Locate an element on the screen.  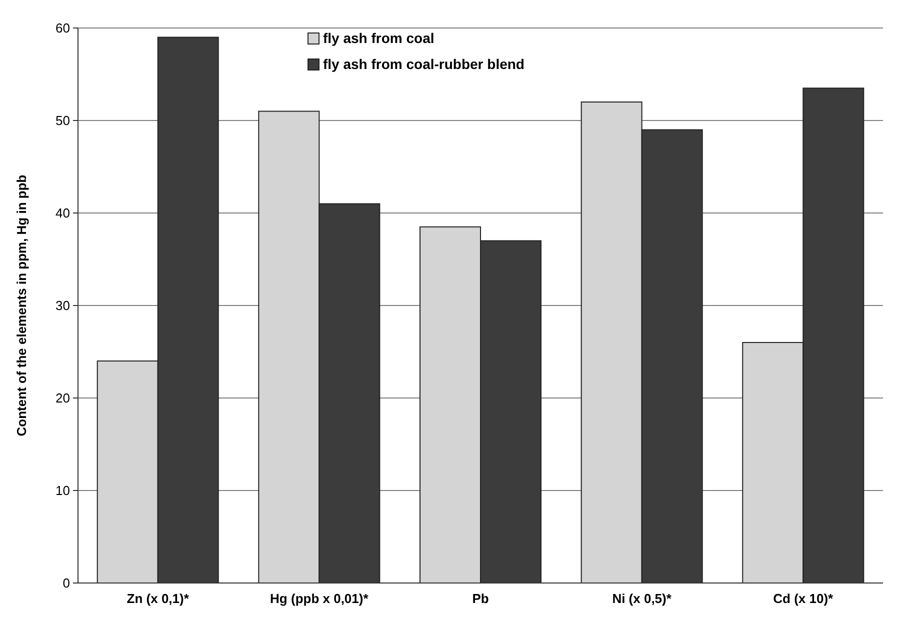
x-tick-label: Pb is located at coordinates (480, 598).